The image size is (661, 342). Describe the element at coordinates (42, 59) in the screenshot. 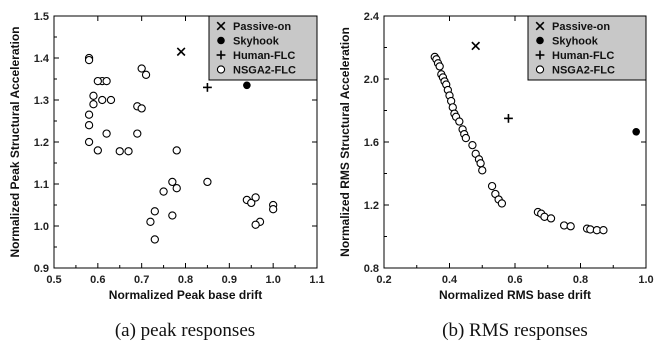

I see `y-tick-label: 1.4` at that location.